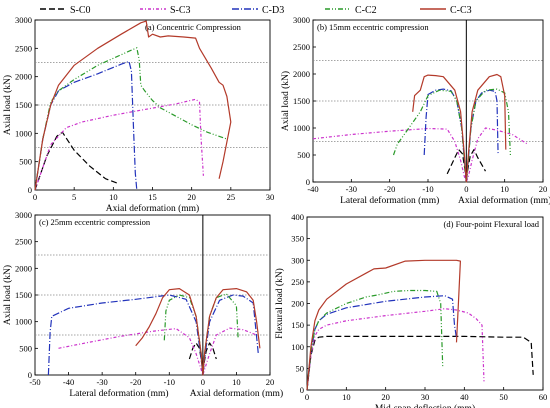 The width and height of the screenshot is (550, 408). Describe the element at coordinates (152, 197) in the screenshot. I see `x-tick-label: 15` at that location.